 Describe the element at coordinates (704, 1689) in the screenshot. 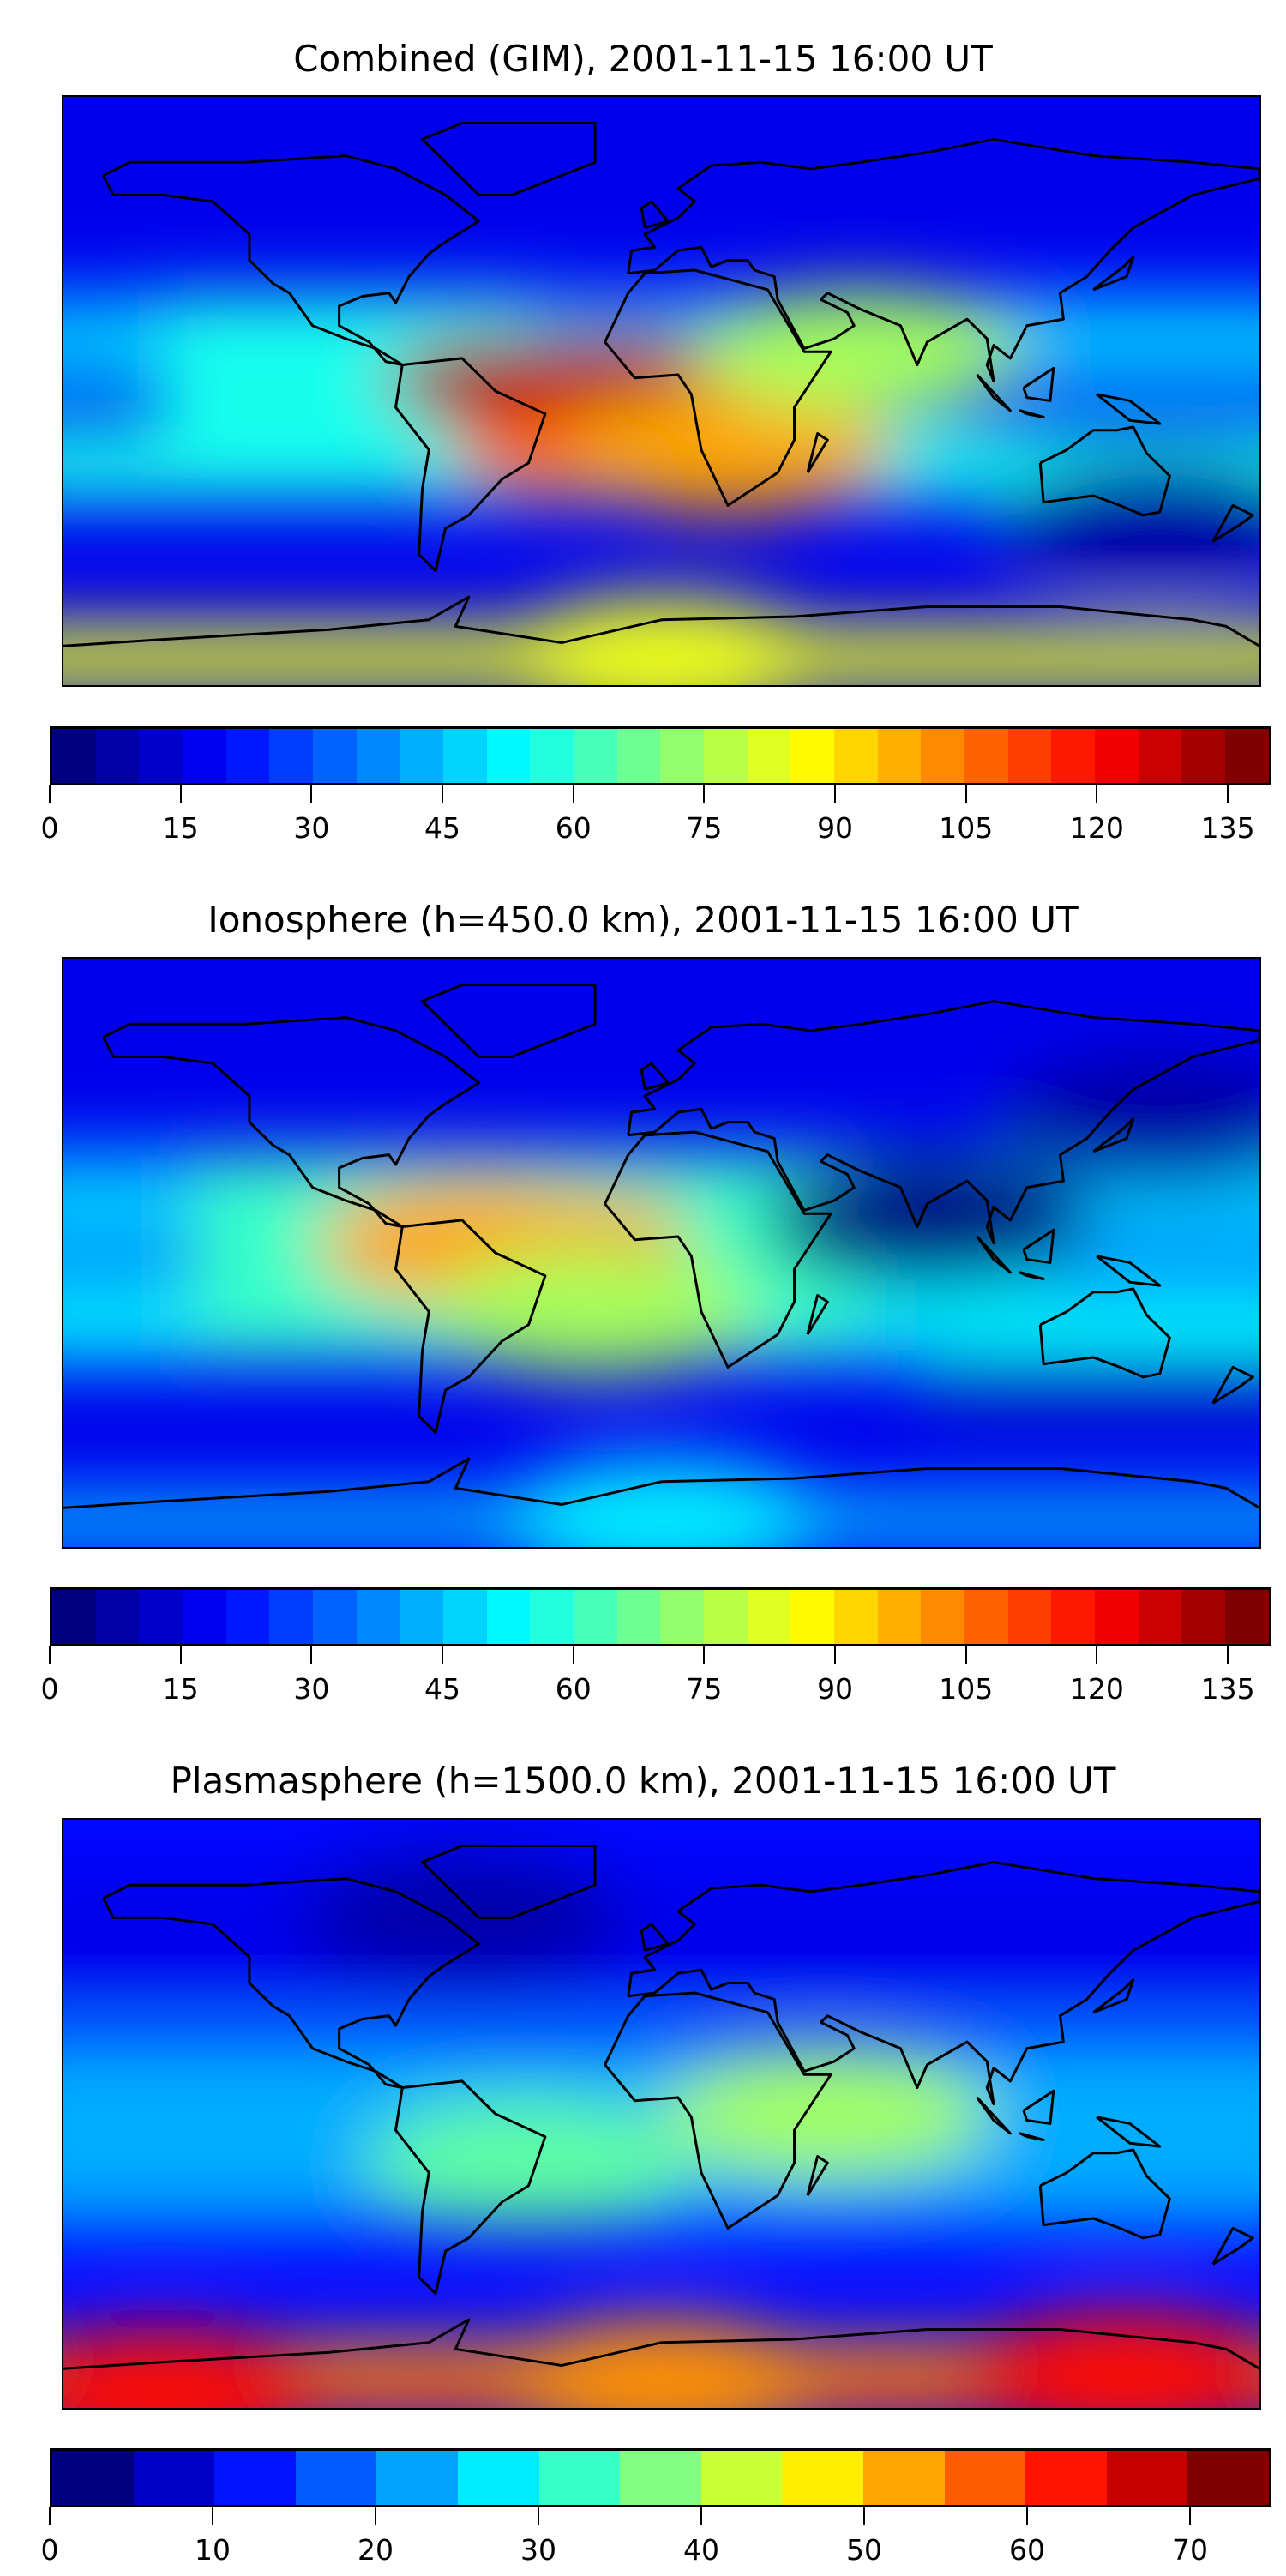

I see `colorbar-tick-label: 75` at that location.